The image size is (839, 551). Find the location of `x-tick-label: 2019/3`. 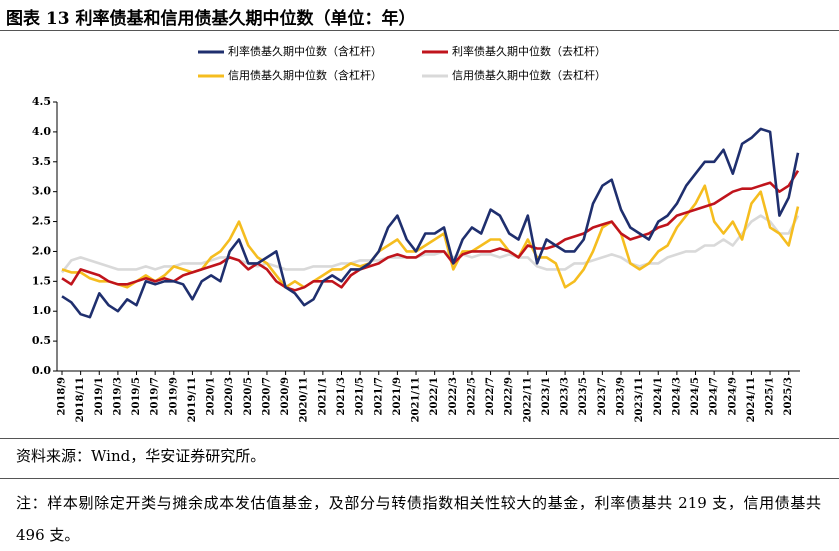

x-tick-label: 2019/3 is located at coordinates (117, 396).